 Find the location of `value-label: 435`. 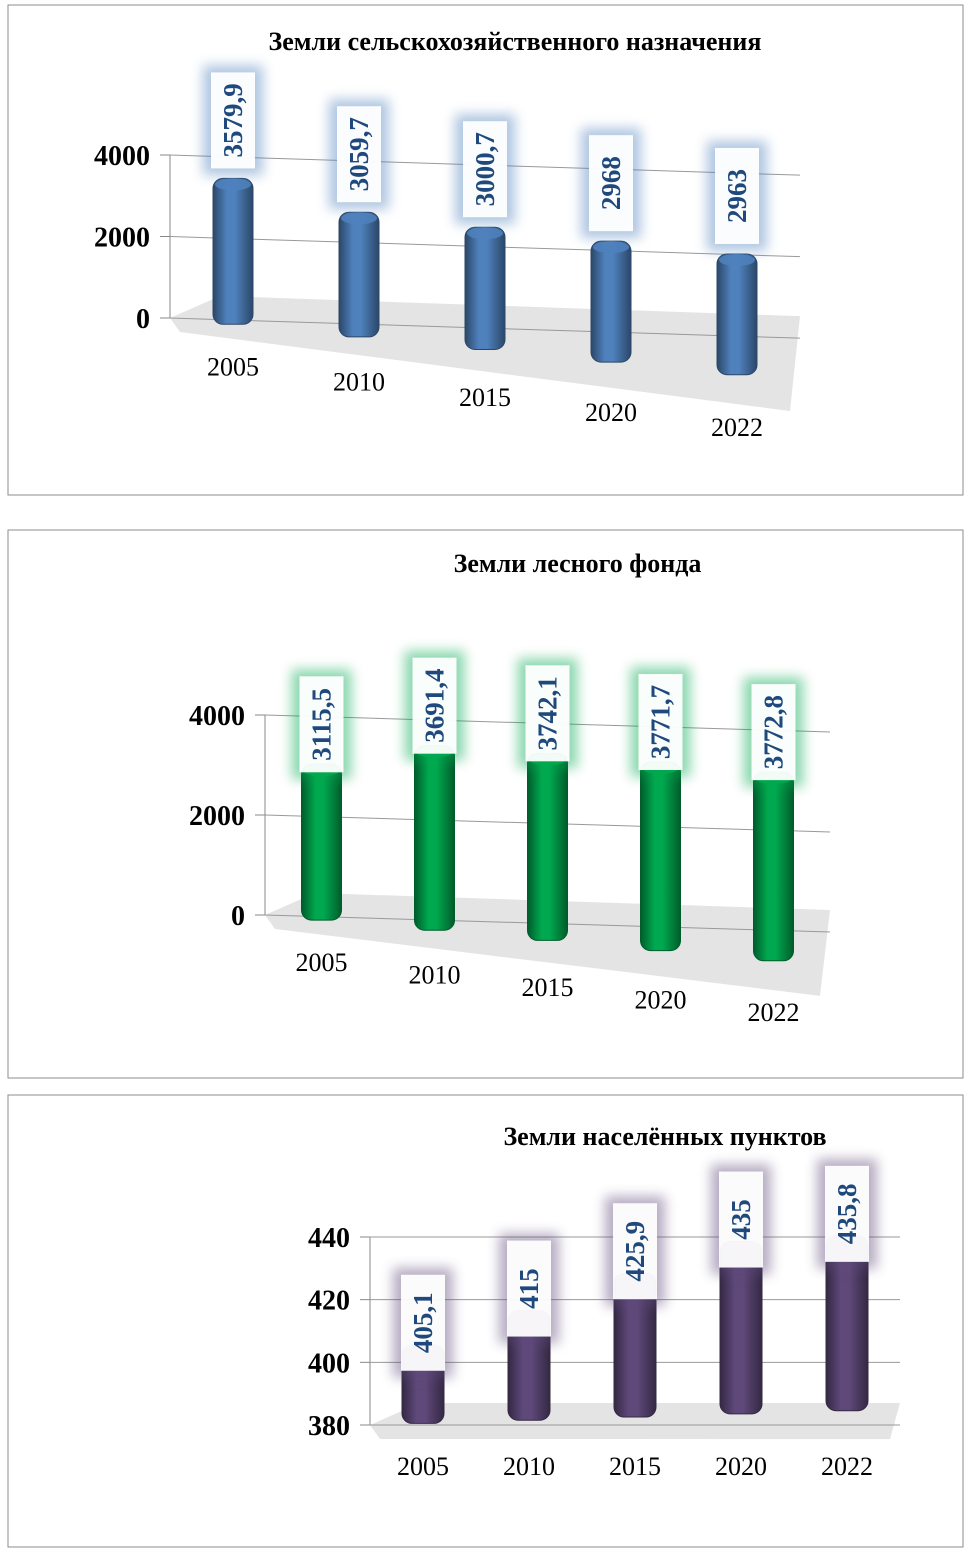

value-label: 435 is located at coordinates (741, 1219).